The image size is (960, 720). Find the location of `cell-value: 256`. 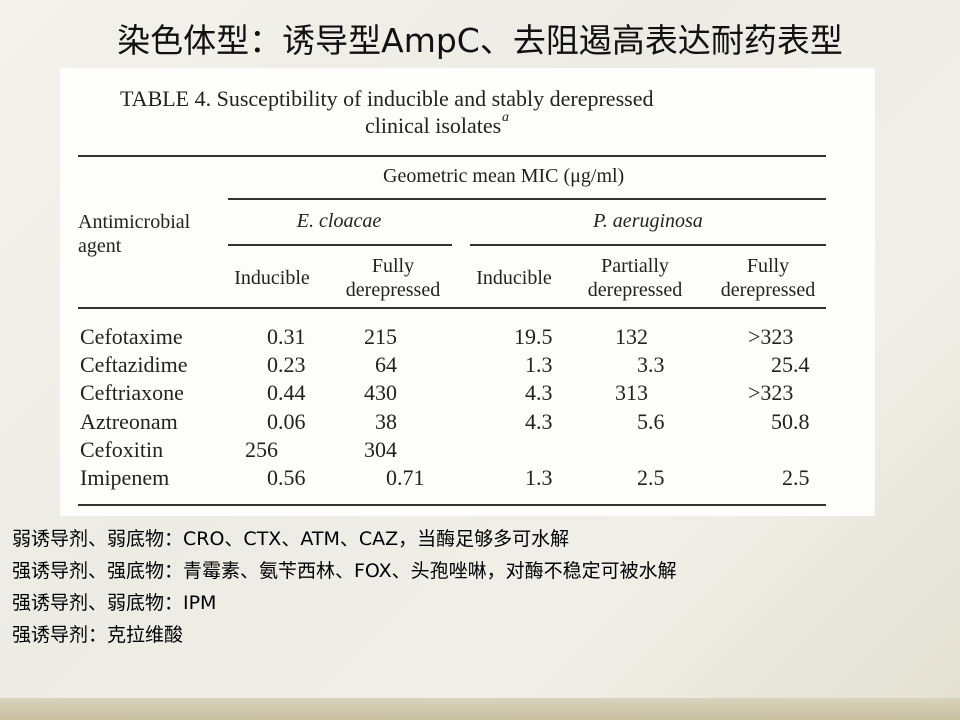

cell-value: 256 is located at coordinates (261, 449).